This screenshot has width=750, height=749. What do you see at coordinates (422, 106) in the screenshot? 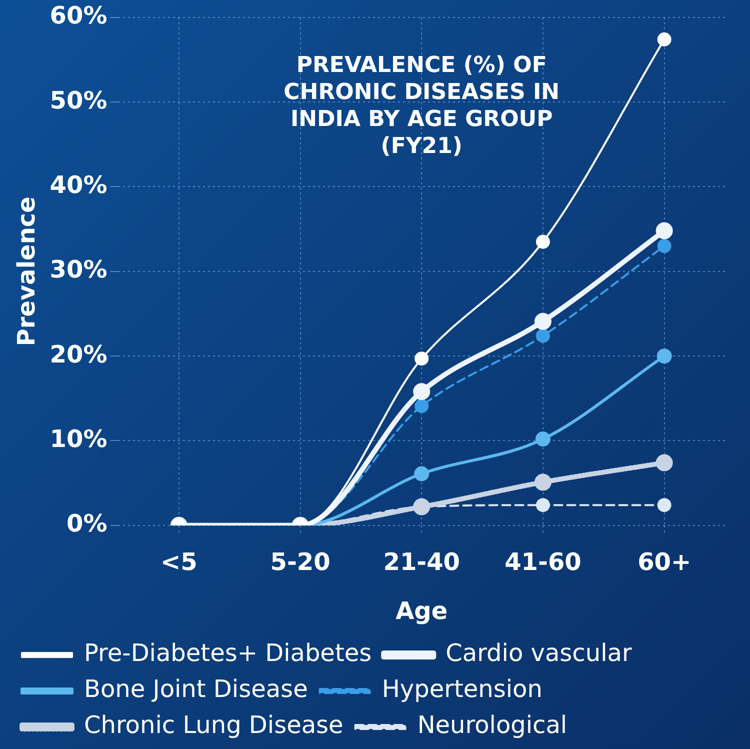
I see `text: PREVALENCE (%) OF CHRONIC DISEASES IN INDIA BY AGE GROUP (FY21)` at bounding box center [422, 106].